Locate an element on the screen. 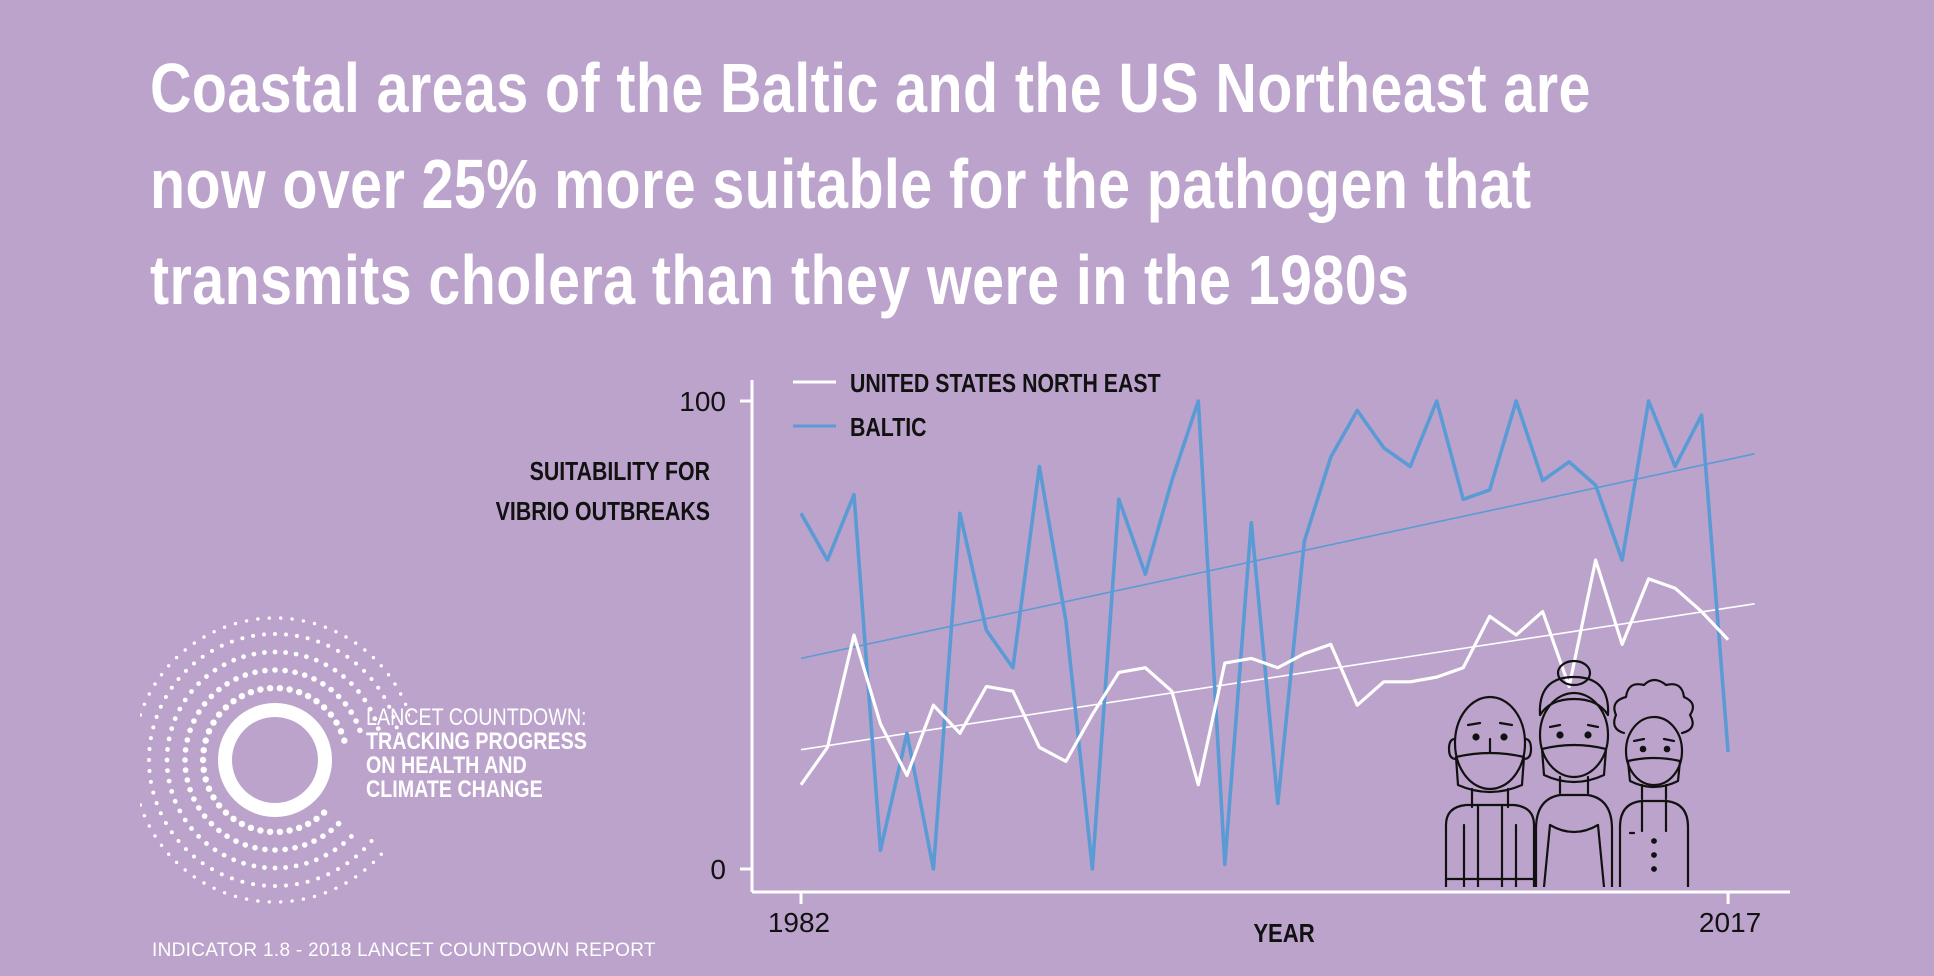 This screenshot has width=1934, height=976. y-axis-label: SUITABILITY FOR VIBRIO OUTBREAKS is located at coordinates (603, 492).